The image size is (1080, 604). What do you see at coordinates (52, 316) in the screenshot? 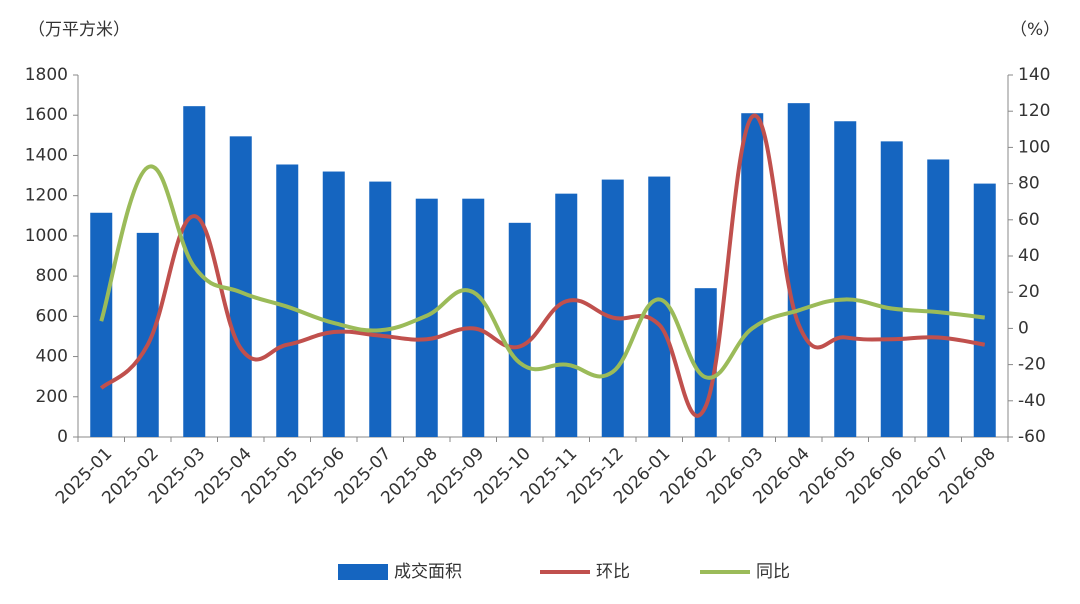
I see `y-tick-label: 600` at bounding box center [52, 316].